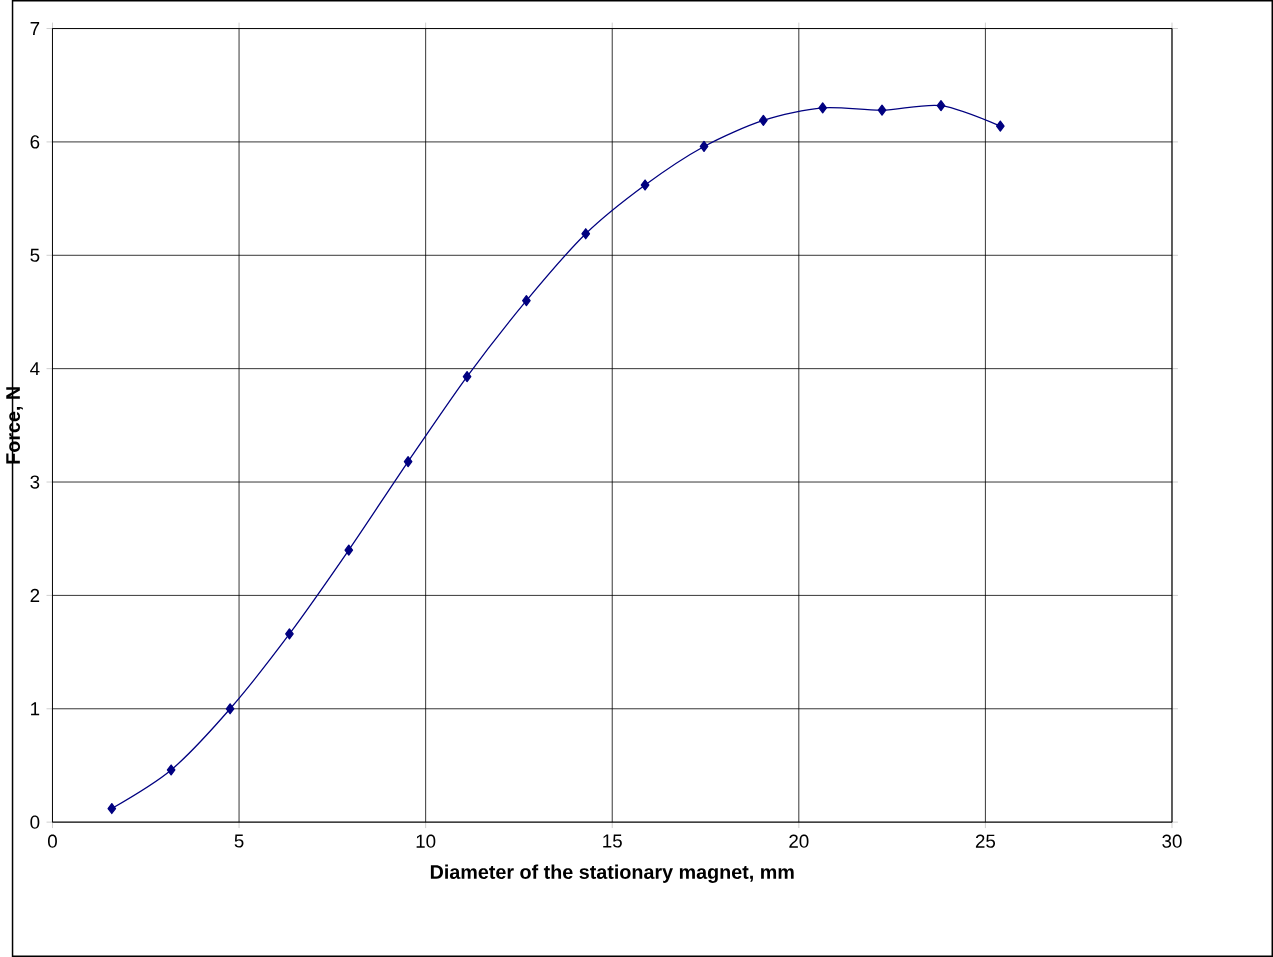  I want to click on x-tick-label: 0, so click(52, 841).